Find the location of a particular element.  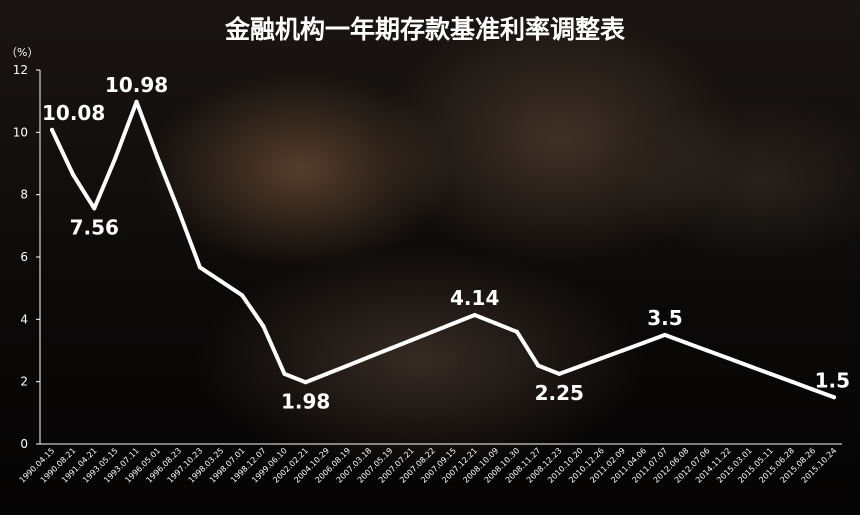

y-tick-label: 6 is located at coordinates (24, 257).